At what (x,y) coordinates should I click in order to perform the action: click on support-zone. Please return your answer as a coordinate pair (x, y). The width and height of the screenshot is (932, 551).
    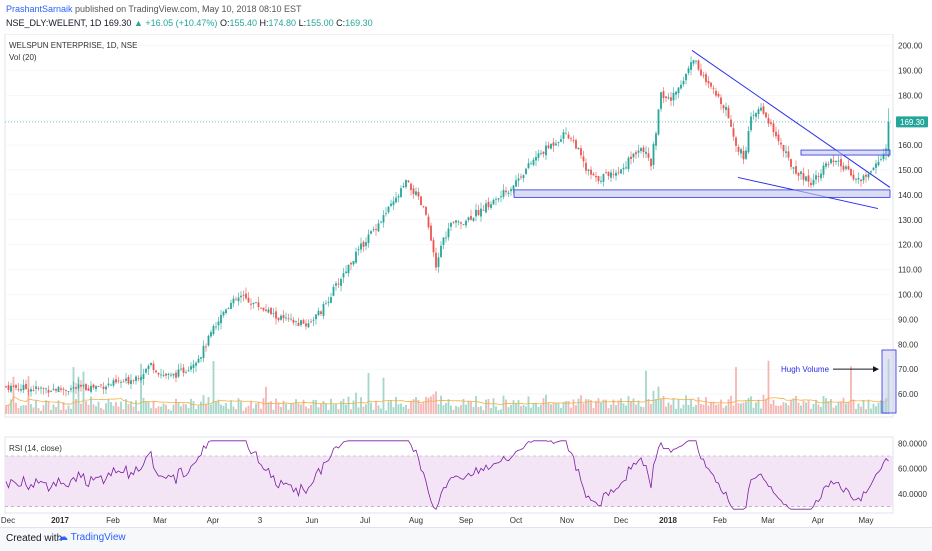
    Looking at the image, I should click on (702, 193).